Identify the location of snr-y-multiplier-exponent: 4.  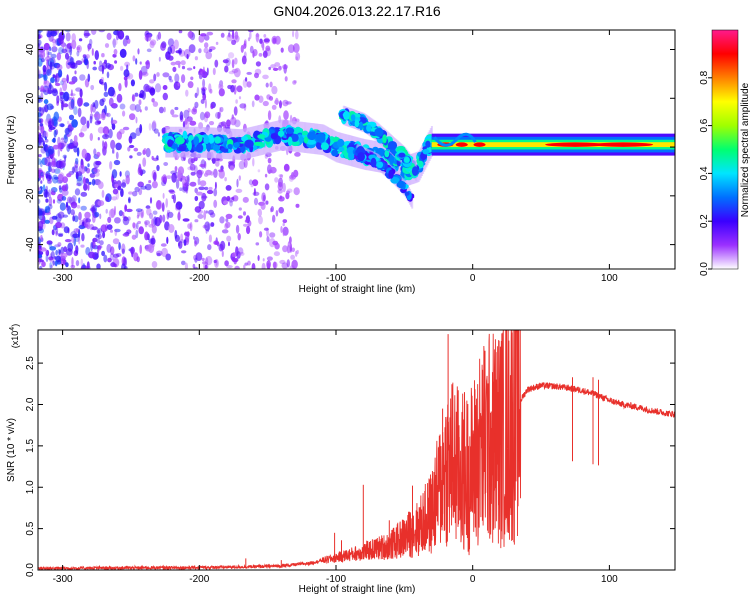
(12, 329).